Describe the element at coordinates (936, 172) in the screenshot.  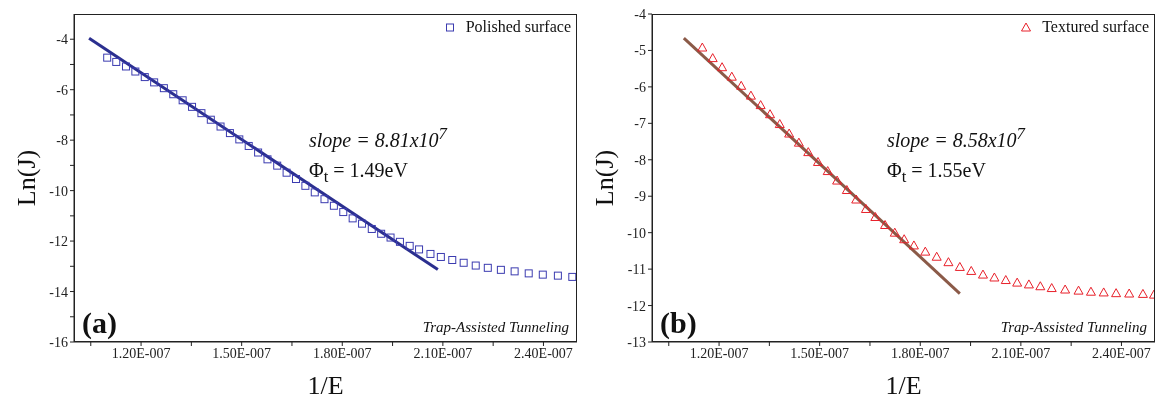
I see `annotation: Φ$_{t}$ = 1.55eV` at that location.